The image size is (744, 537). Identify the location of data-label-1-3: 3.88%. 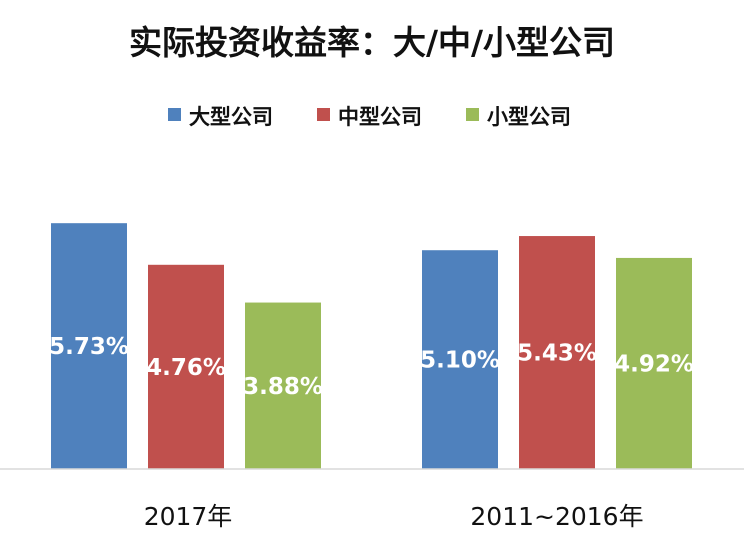
(283, 387).